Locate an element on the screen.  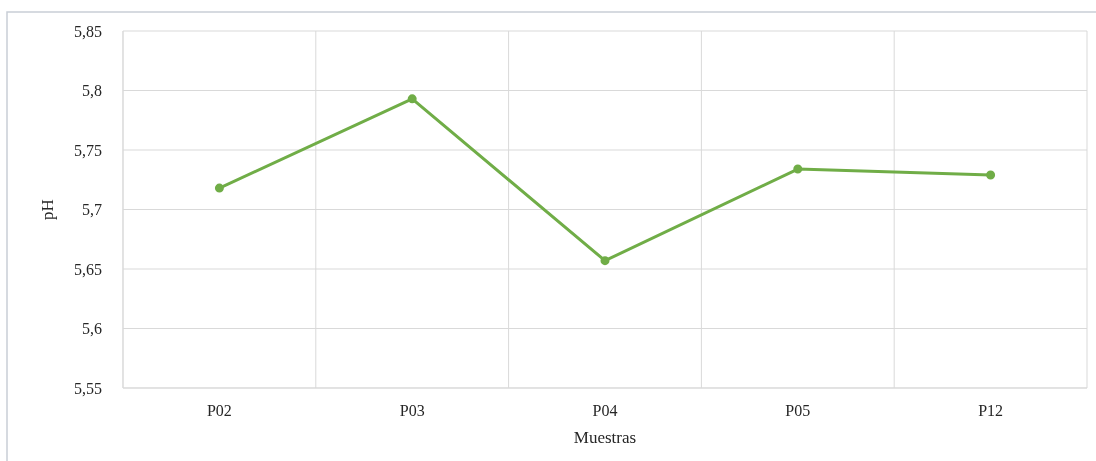
x-tick-label: P12 is located at coordinates (991, 410).